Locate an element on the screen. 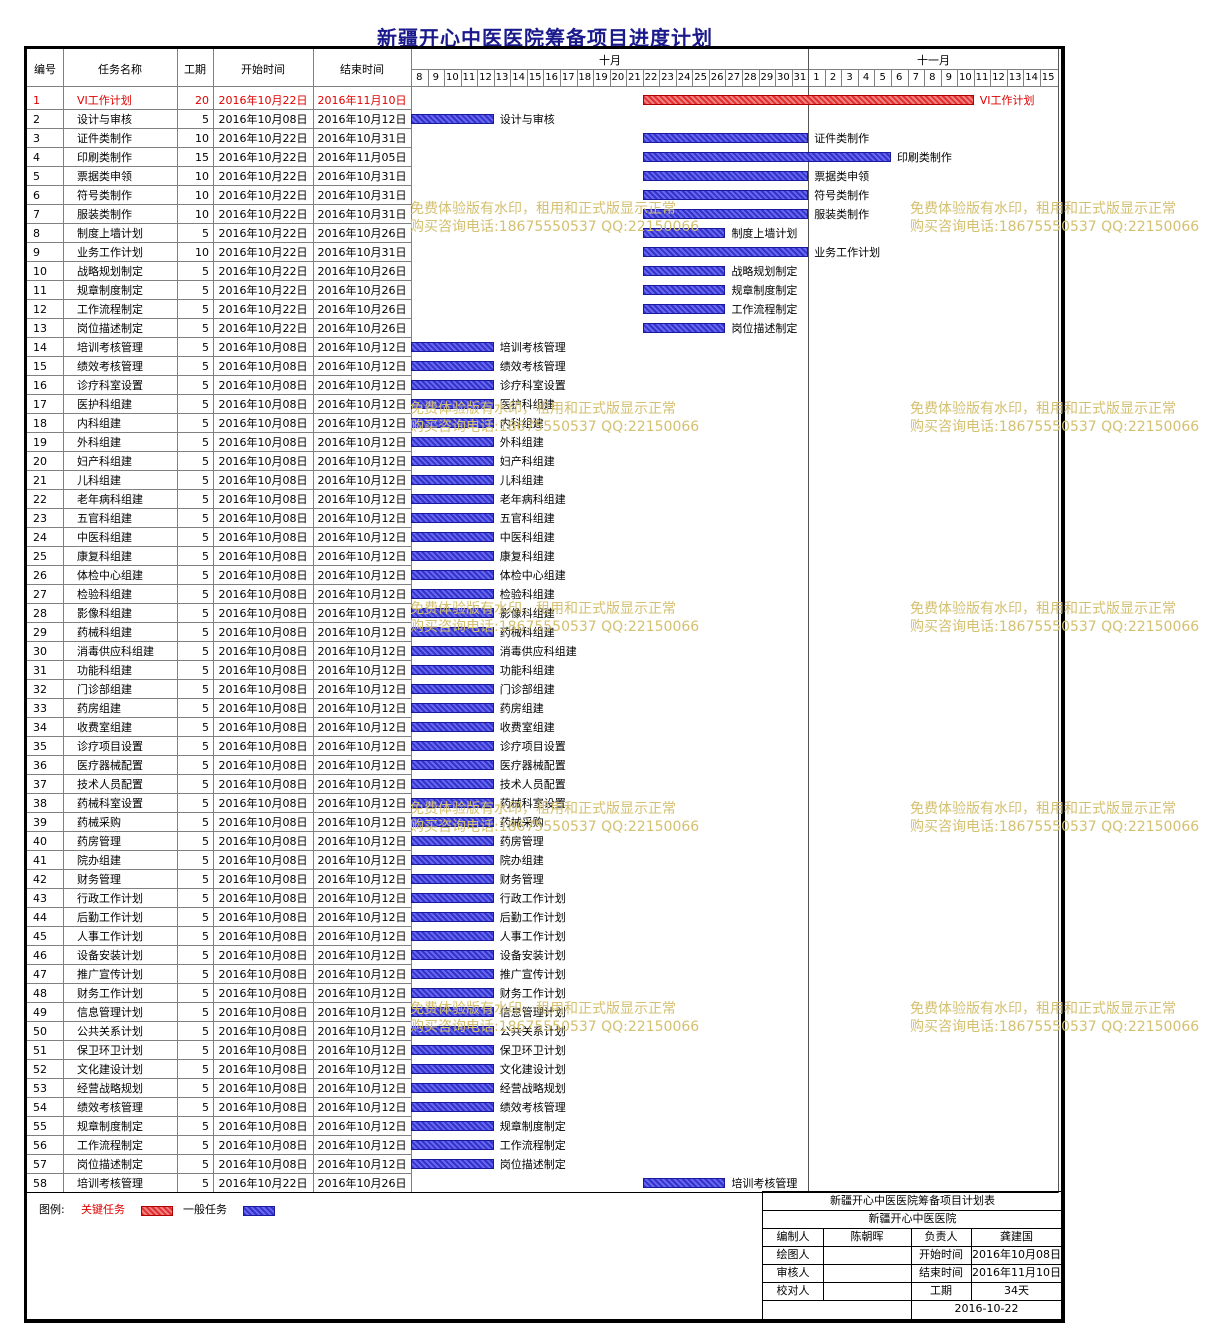  task-num: 1 is located at coordinates (36, 100).